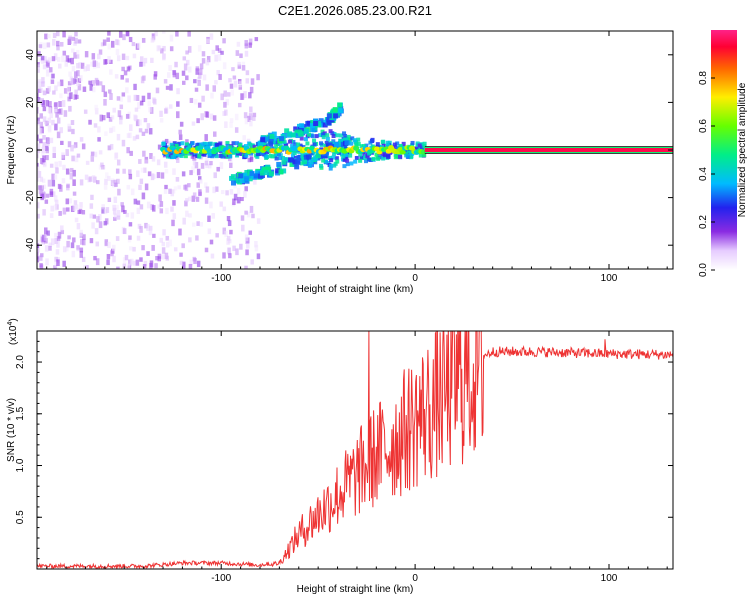 Image resolution: width=750 pixels, height=600 pixels. I want to click on snr-x-tick-label: 100, so click(609, 578).